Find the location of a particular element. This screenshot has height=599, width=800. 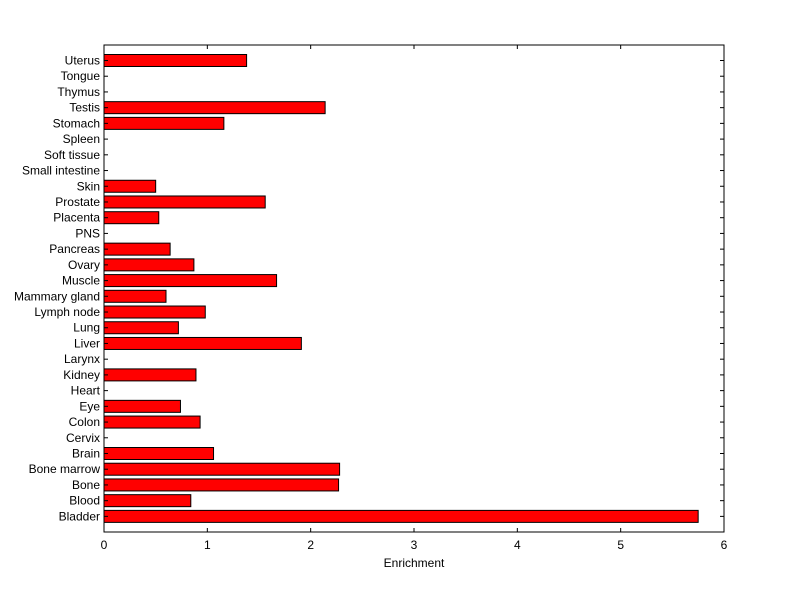

category-label-bone: Bone is located at coordinates (86, 485).